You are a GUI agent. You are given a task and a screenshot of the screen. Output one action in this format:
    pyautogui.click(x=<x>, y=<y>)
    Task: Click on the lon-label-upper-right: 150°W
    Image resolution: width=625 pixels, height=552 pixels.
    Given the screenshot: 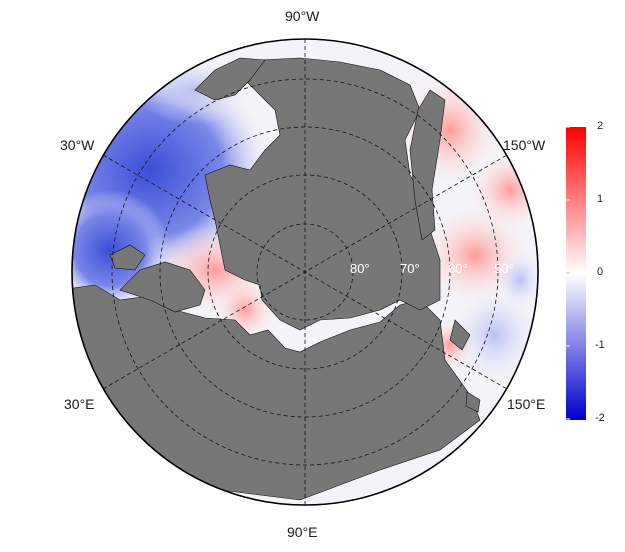 What is the action you would take?
    pyautogui.click(x=524, y=145)
    